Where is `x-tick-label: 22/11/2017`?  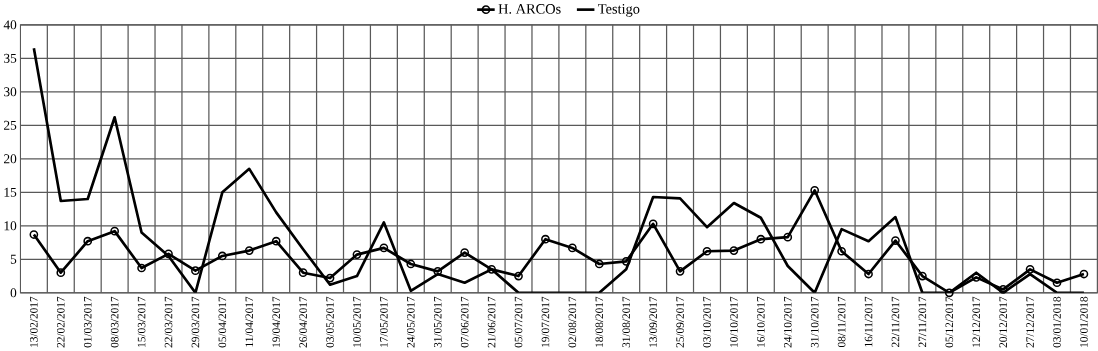
x-tick-label: 22/11/2017 is located at coordinates (895, 321).